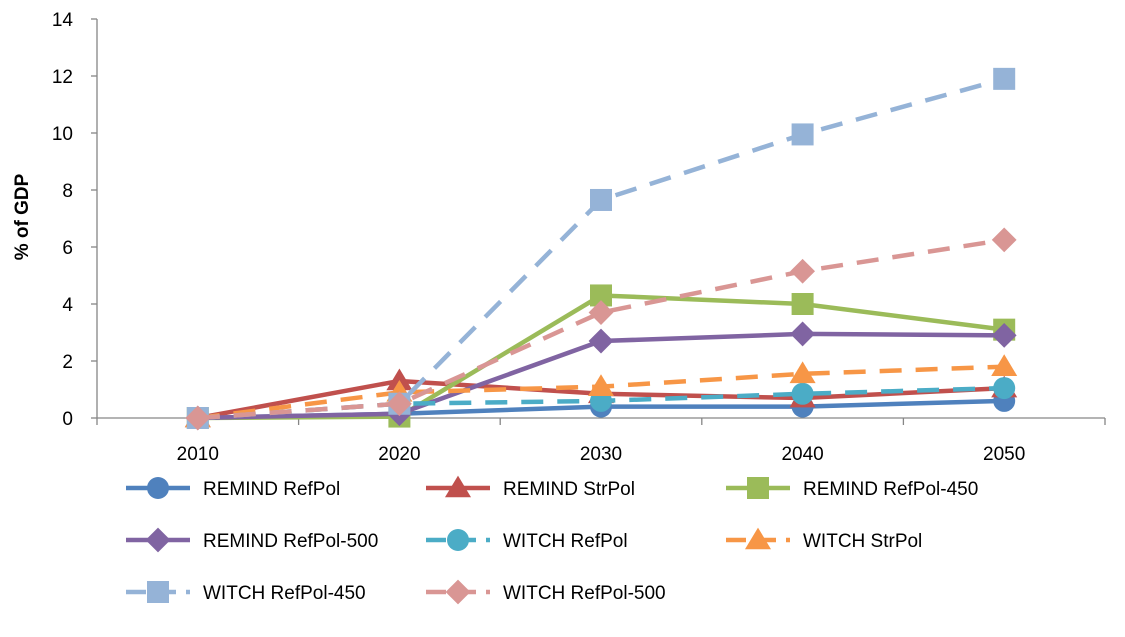  What do you see at coordinates (67, 362) in the screenshot?
I see `y-tick-label: 2` at bounding box center [67, 362].